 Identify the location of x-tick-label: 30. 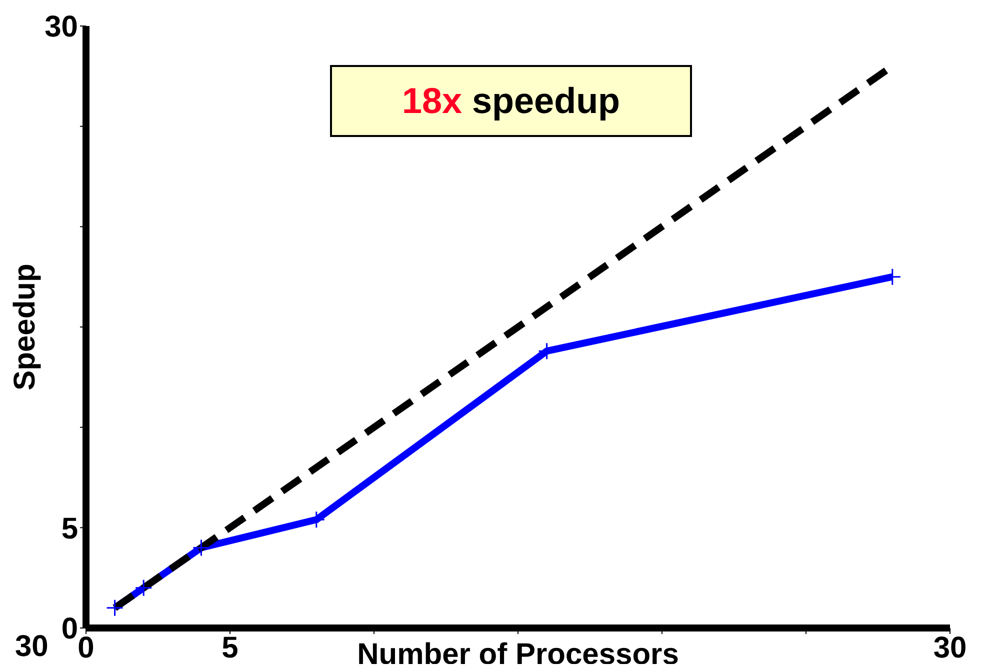
(950, 647).